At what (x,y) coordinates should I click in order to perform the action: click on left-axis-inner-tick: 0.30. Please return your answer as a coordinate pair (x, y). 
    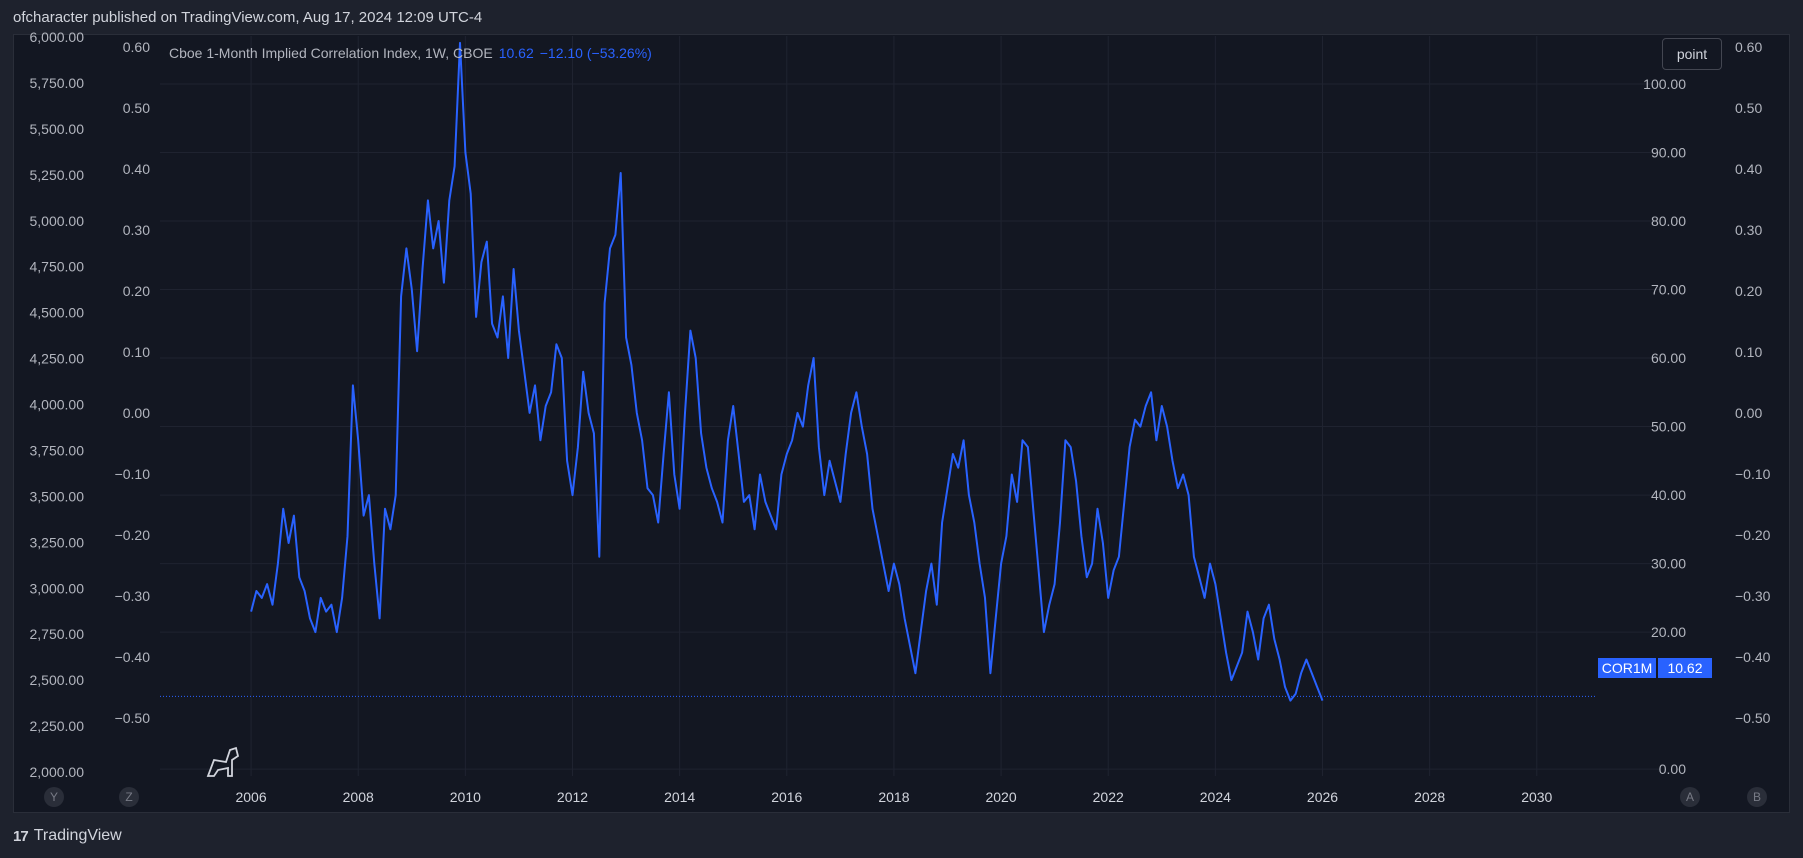
    Looking at the image, I should click on (136, 230).